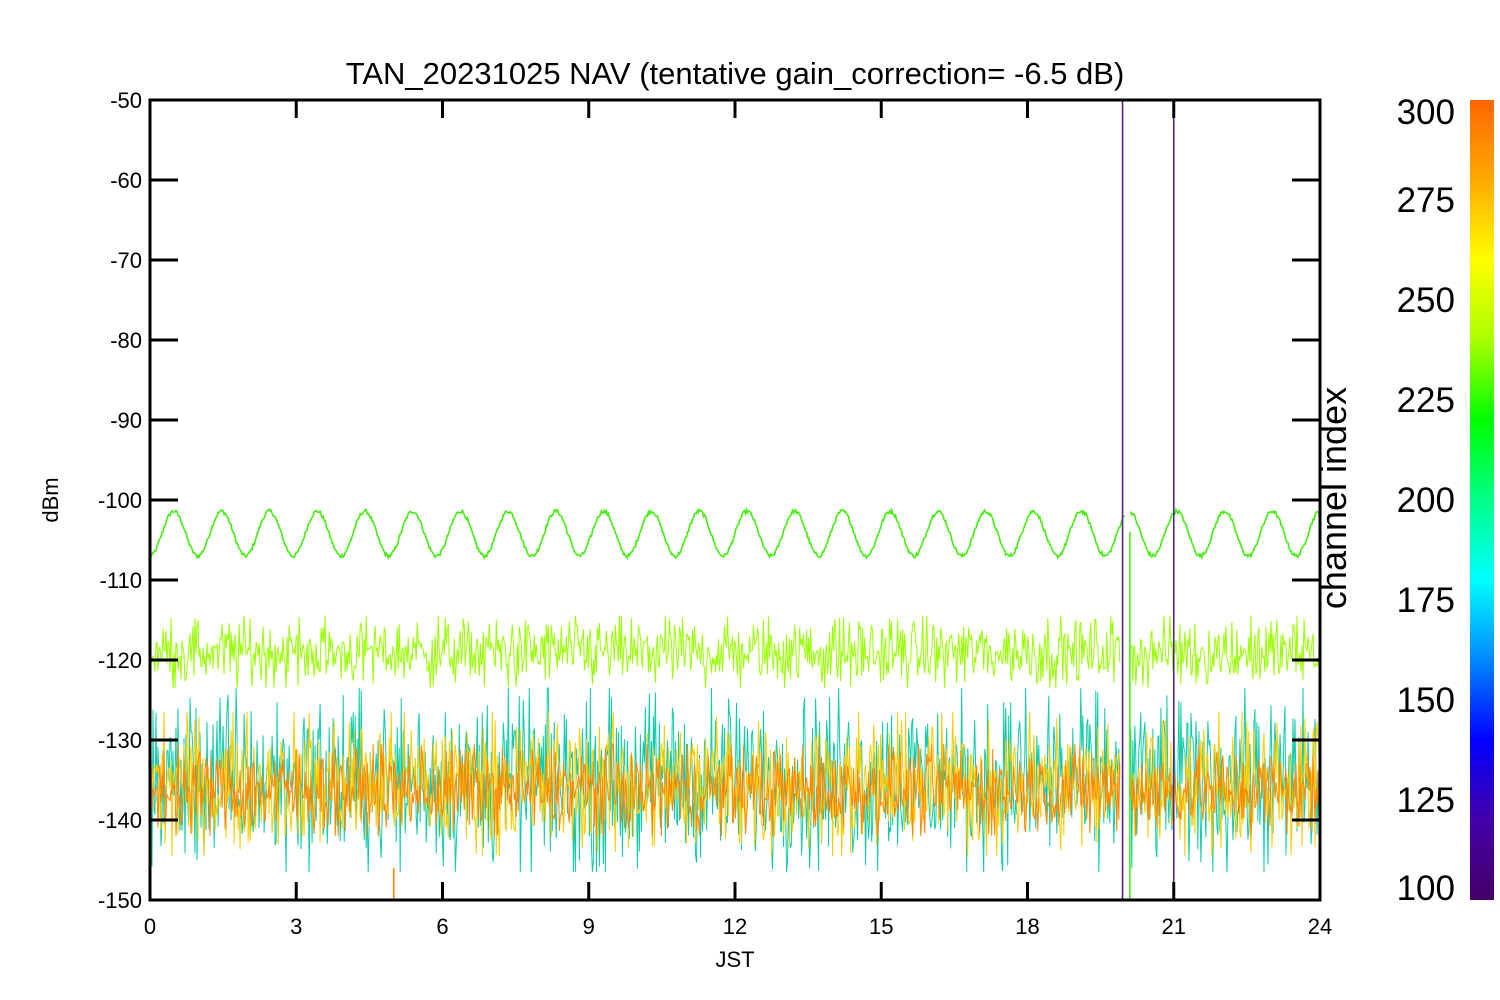  I want to click on y-tick-label: -120, so click(120, 660).